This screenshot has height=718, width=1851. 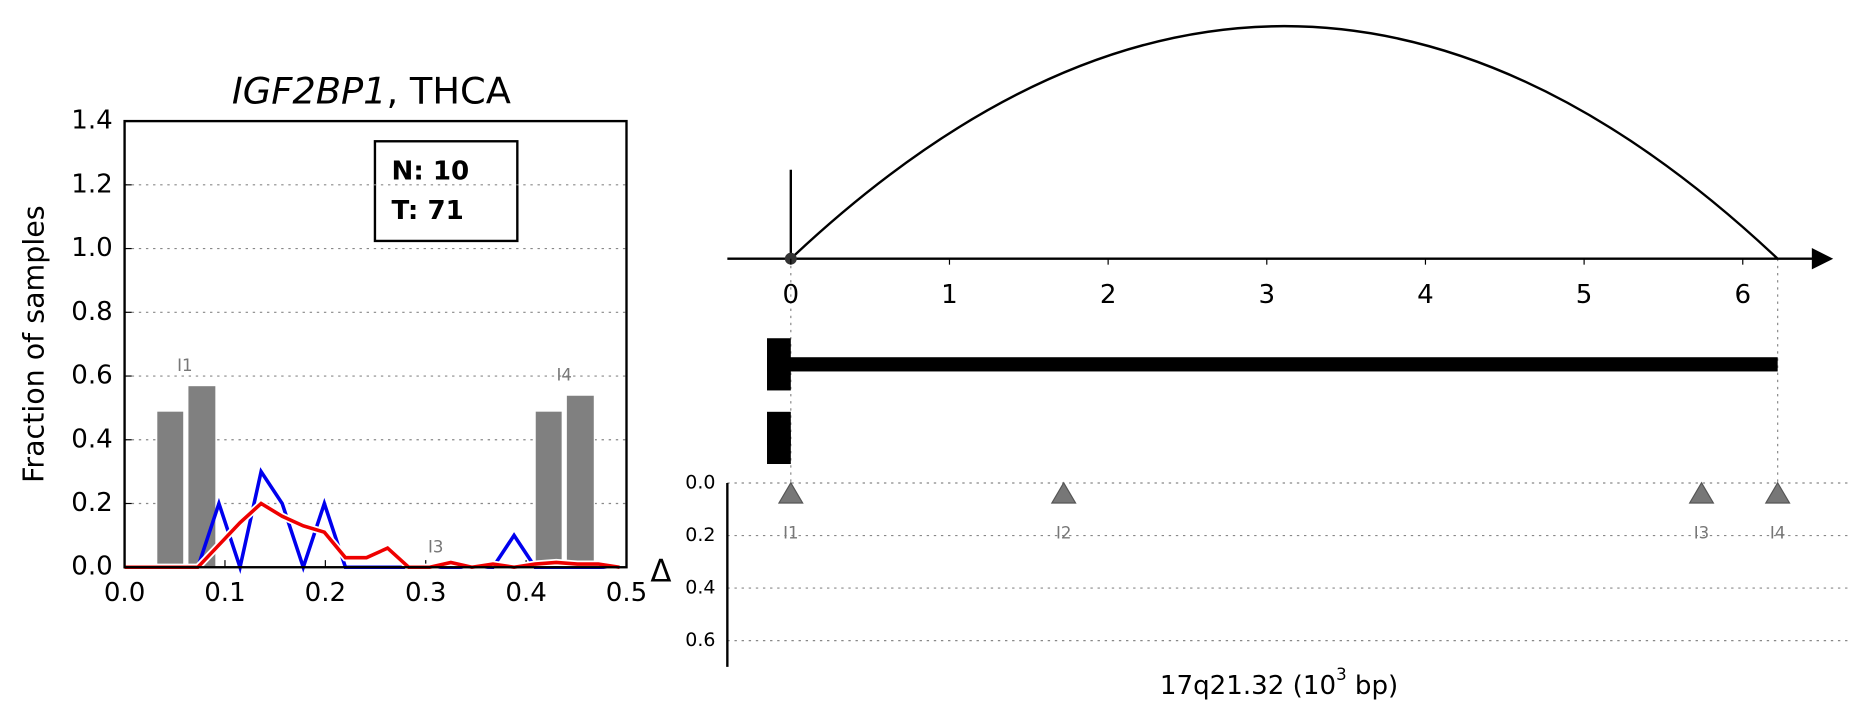 What do you see at coordinates (1701, 532) in the screenshot?
I see `marker-label: I3` at bounding box center [1701, 532].